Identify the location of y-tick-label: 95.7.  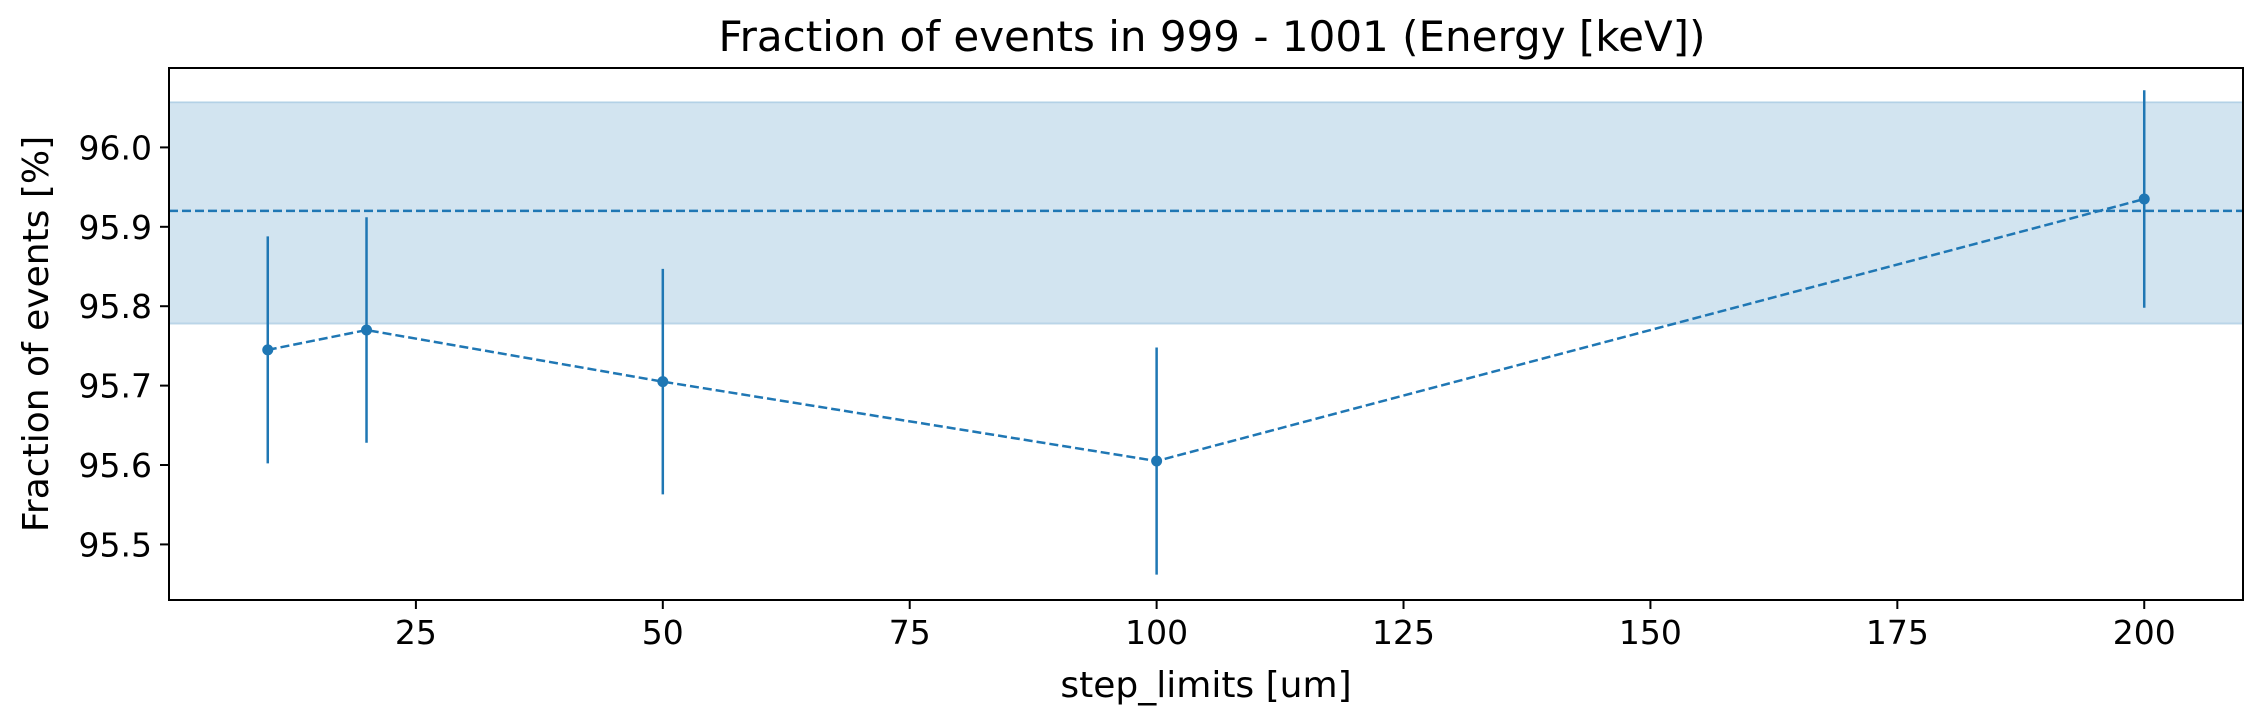
(115, 386).